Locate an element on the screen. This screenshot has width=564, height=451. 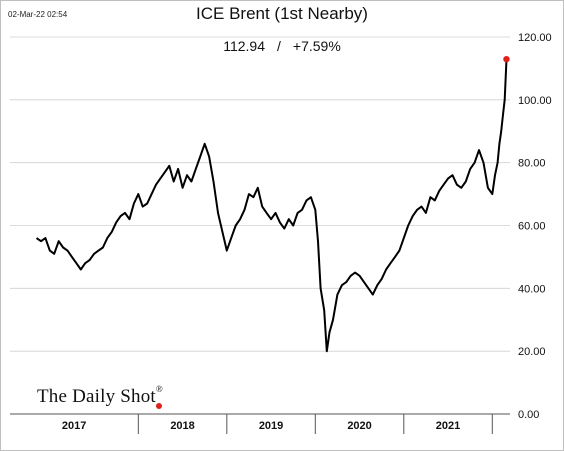
logo-registered-mark: ® is located at coordinates (159, 389).